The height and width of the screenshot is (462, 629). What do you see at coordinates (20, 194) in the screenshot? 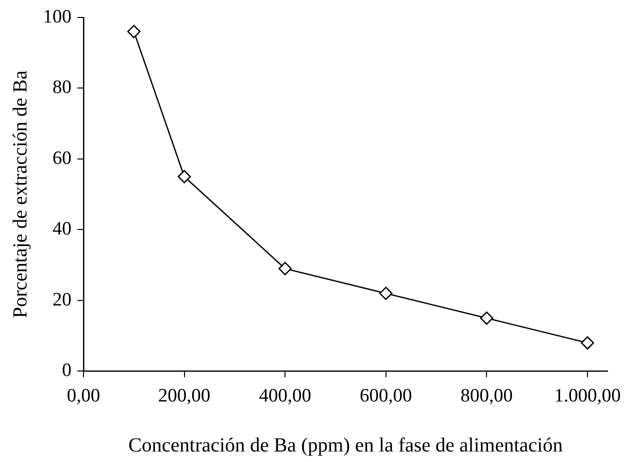
I see `y-axis-title: Porcentaje de extracción de Ba` at bounding box center [20, 194].